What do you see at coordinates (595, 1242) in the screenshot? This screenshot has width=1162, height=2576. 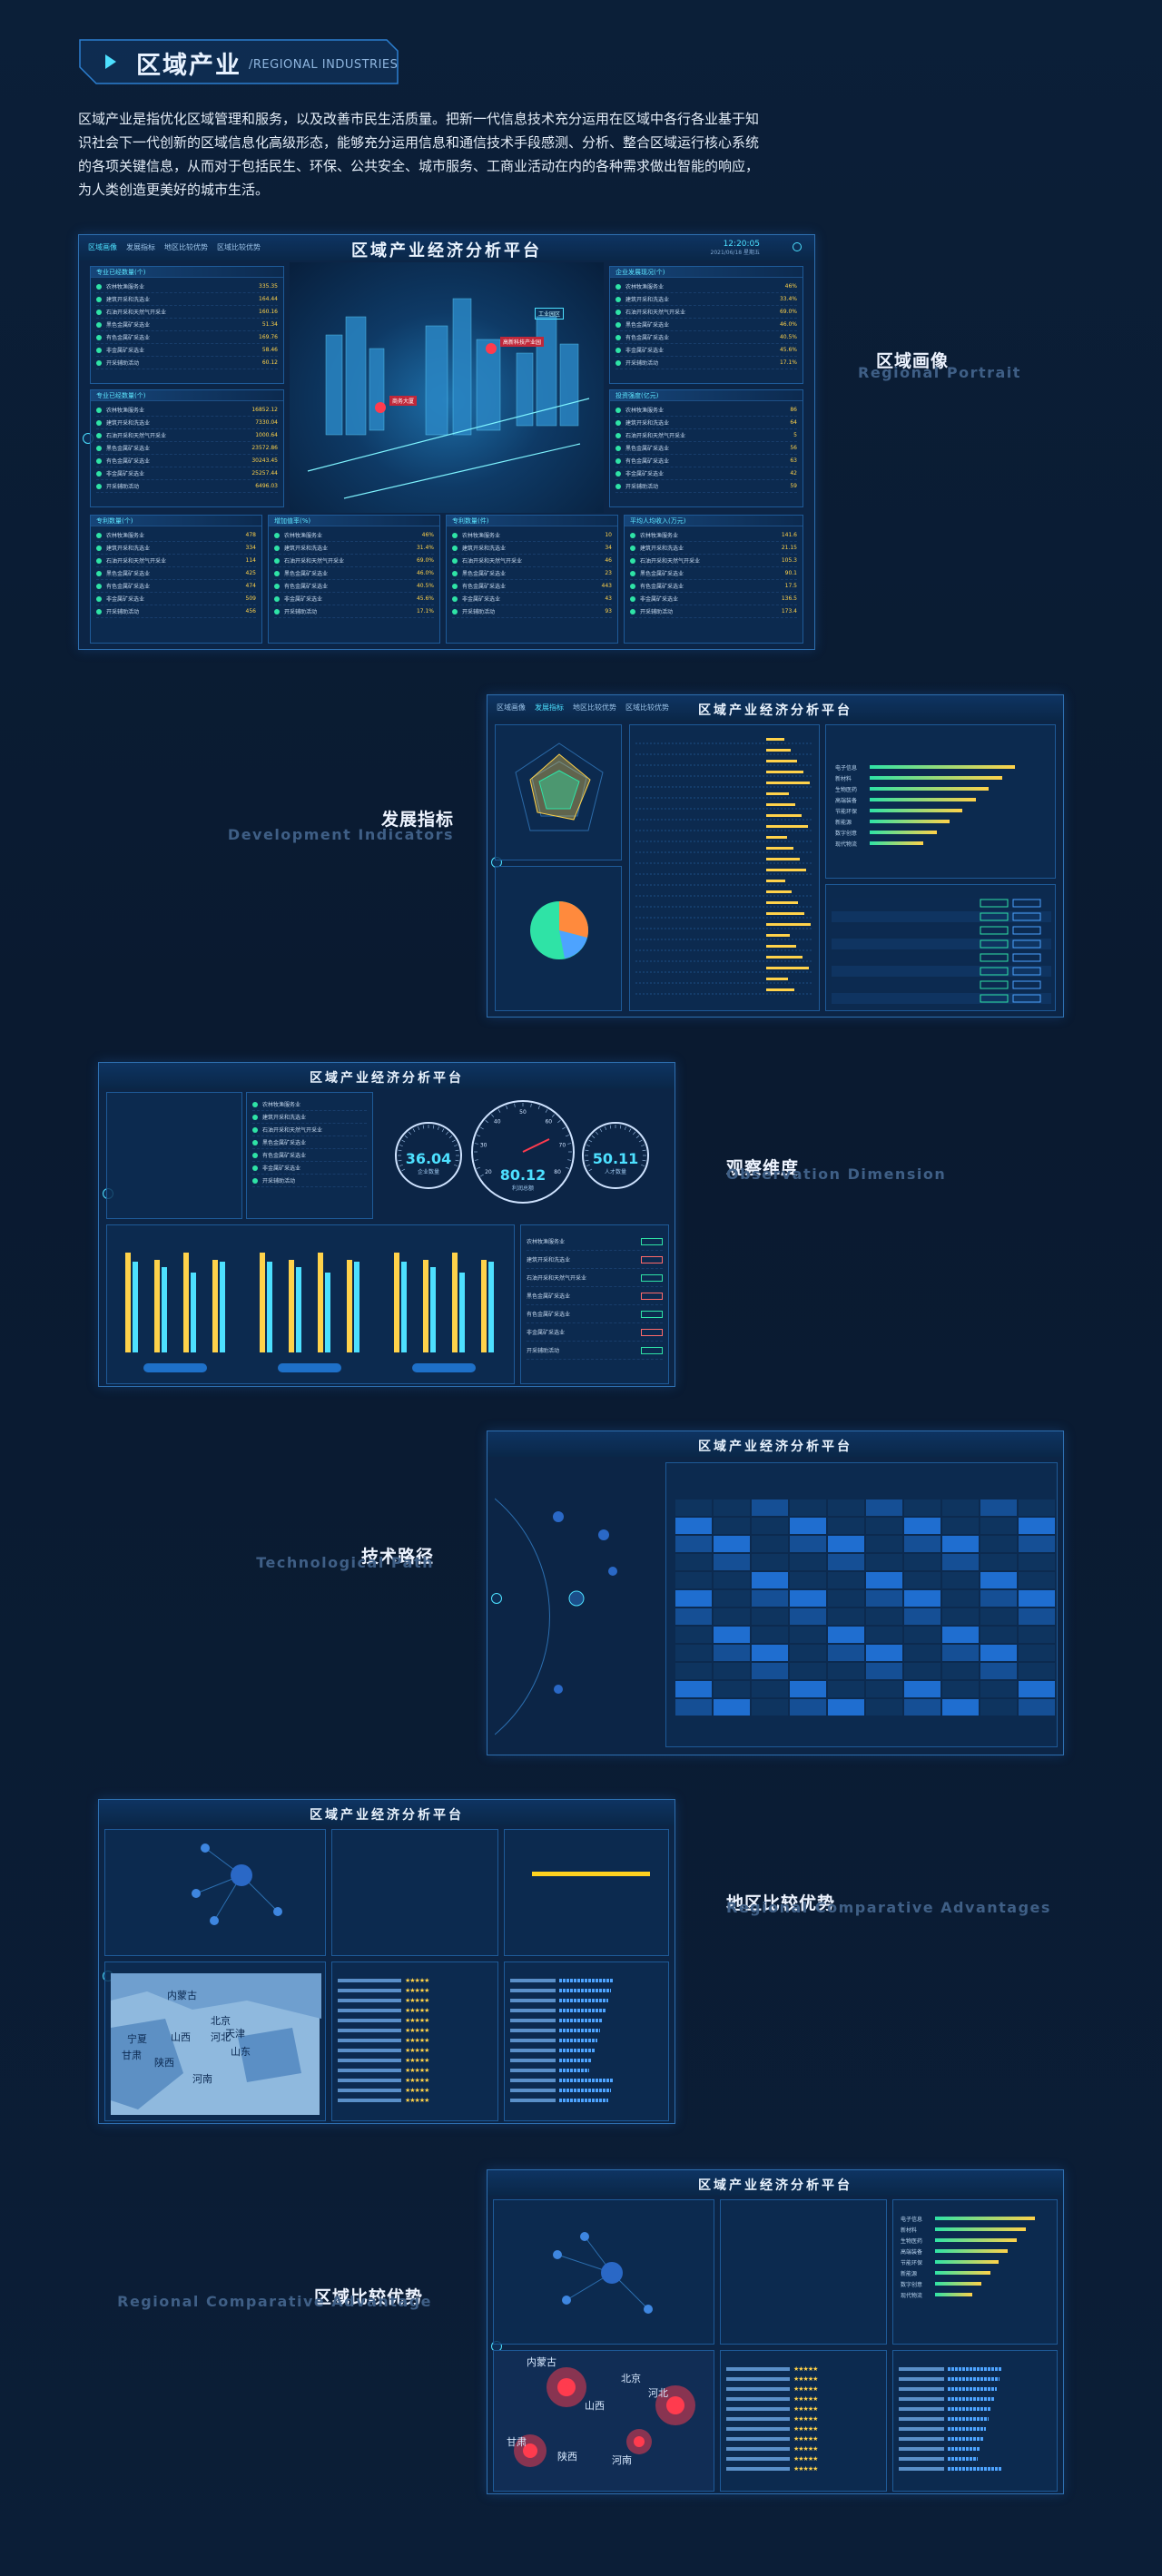 I see `status-row: 农林牧渔服务业` at bounding box center [595, 1242].